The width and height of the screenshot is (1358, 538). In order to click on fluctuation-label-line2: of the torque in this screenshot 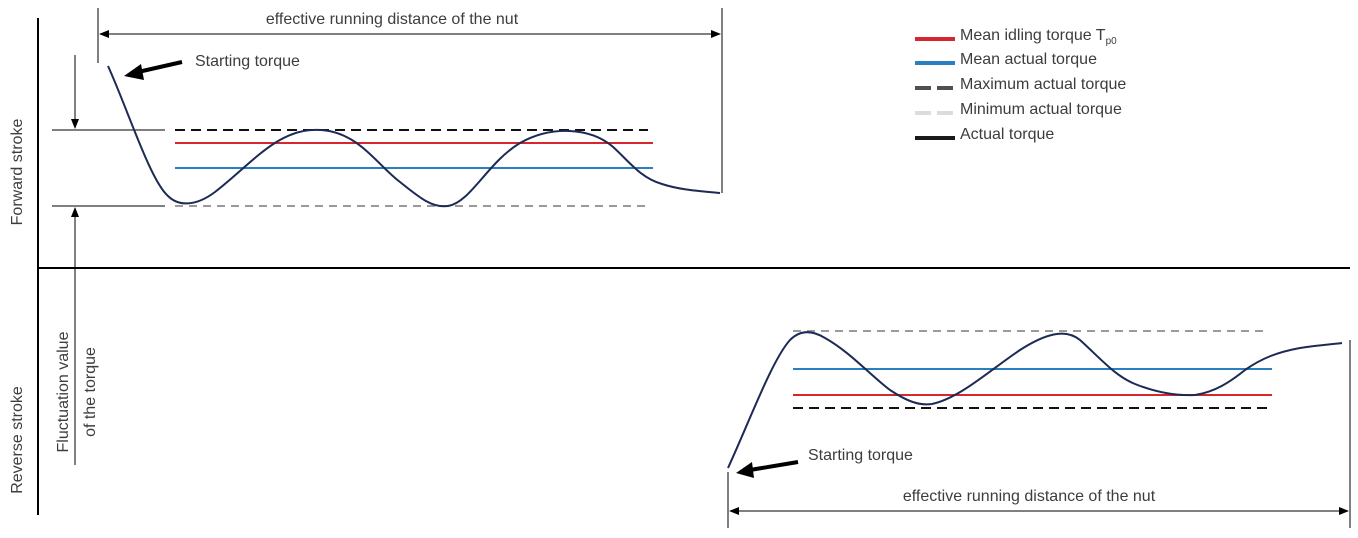, I will do `click(90, 392)`.